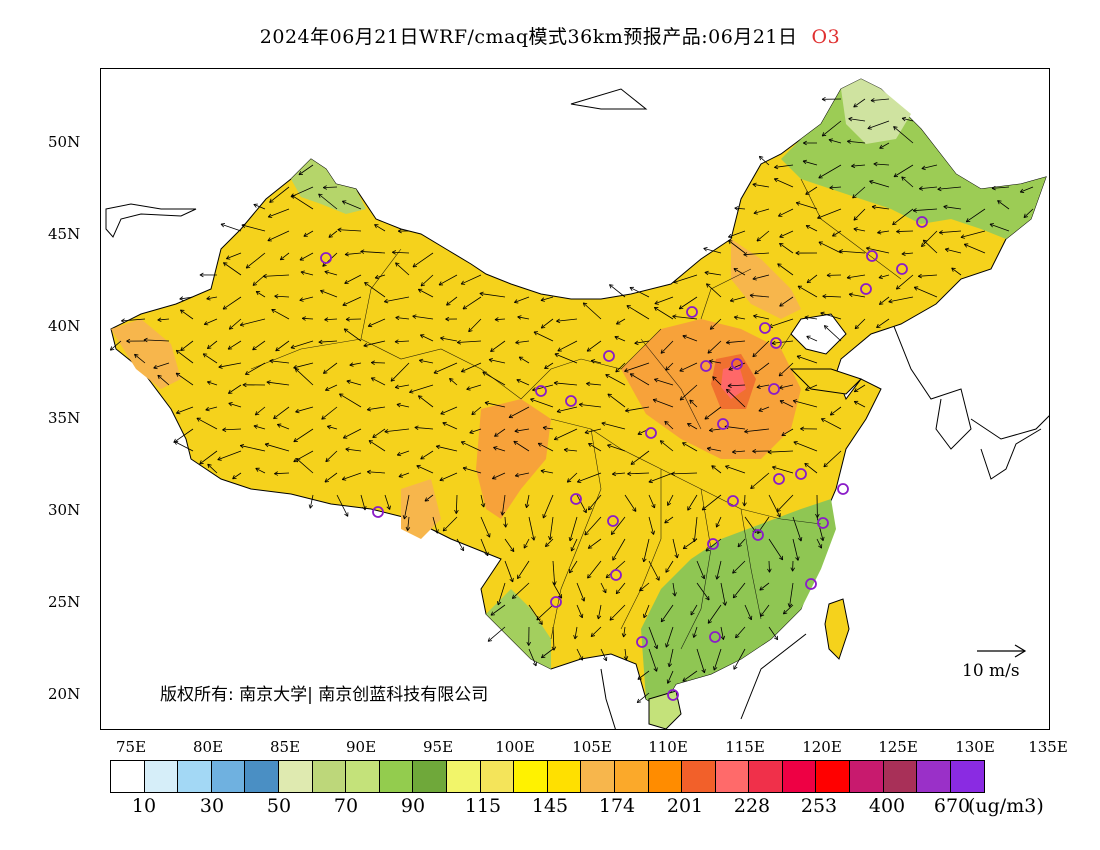 This screenshot has height=850, width=1100. What do you see at coordinates (438, 747) in the screenshot?
I see `lon-label-95: 95E` at bounding box center [438, 747].